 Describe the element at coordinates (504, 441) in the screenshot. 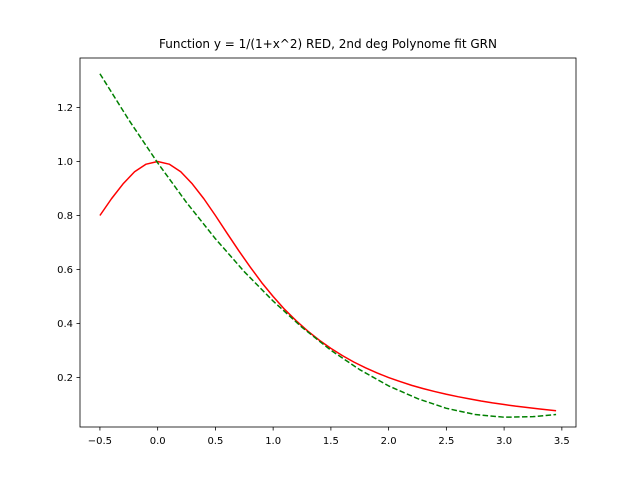

I see `x-tick-label: 3.0` at that location.